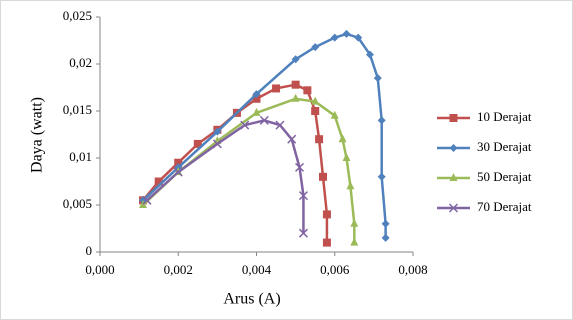  I want to click on legend-label: 10 Derajat, so click(504, 116).